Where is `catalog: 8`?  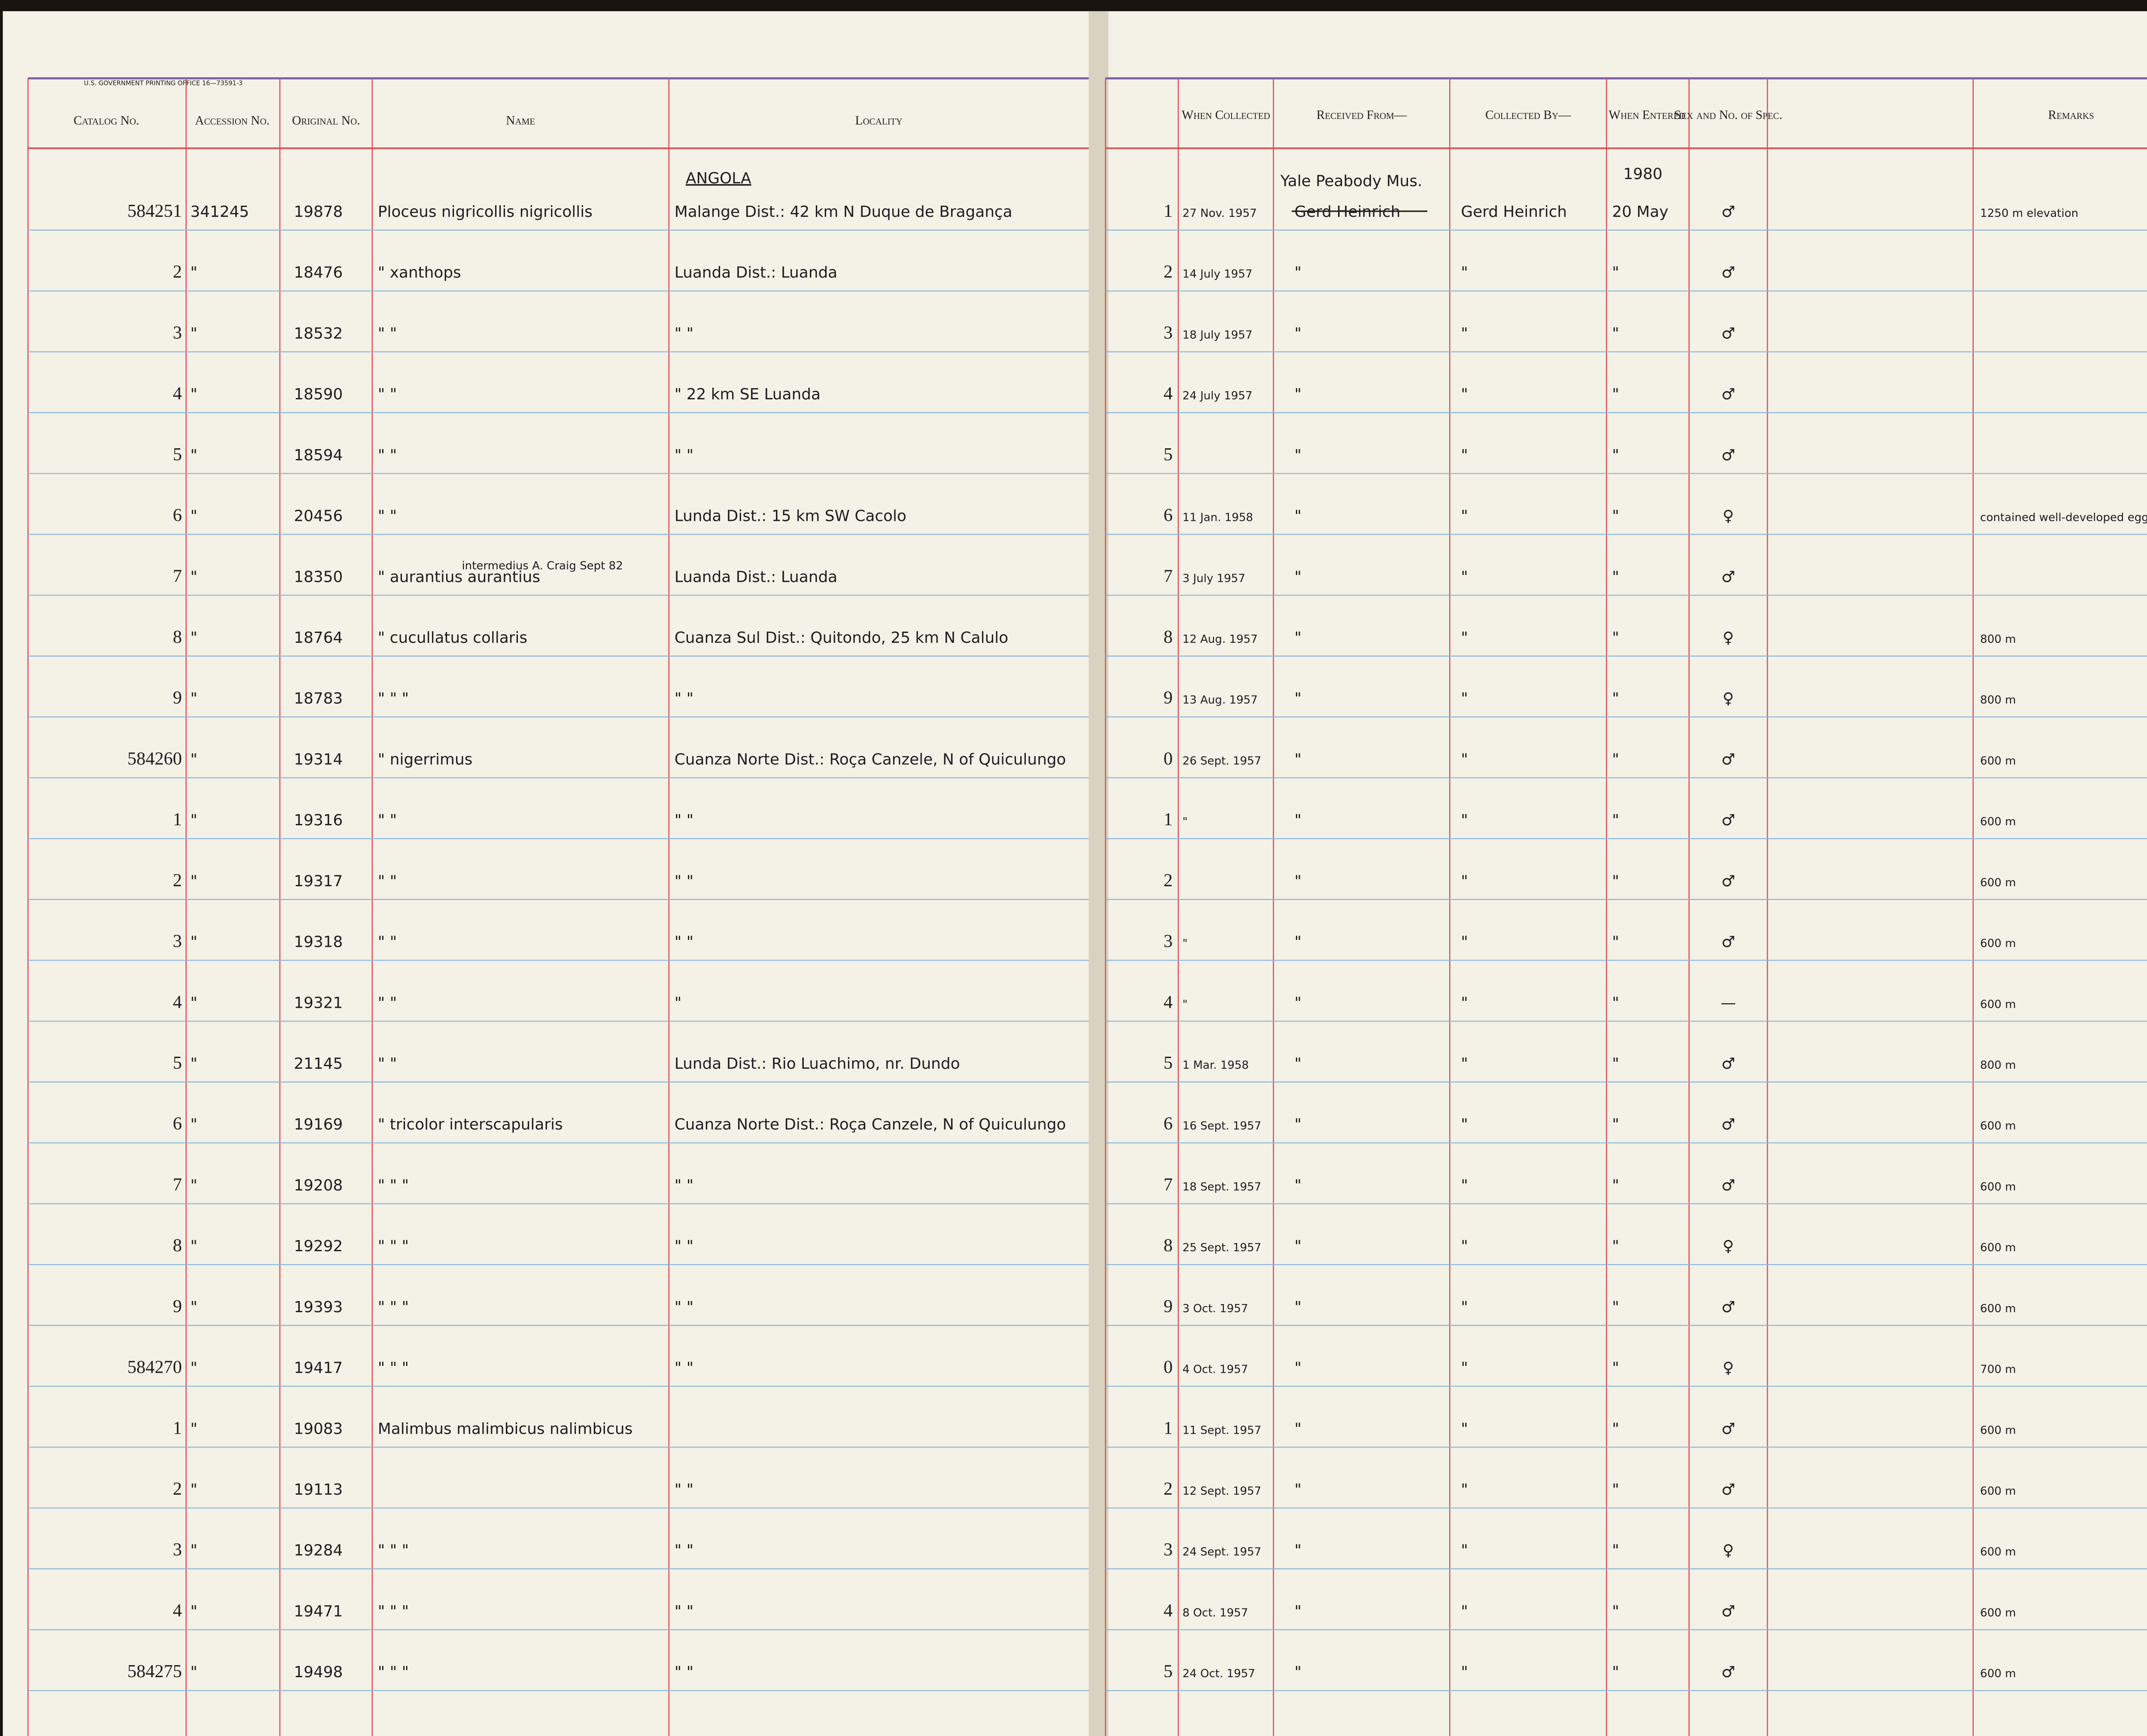
catalog: 8 is located at coordinates (177, 1245).